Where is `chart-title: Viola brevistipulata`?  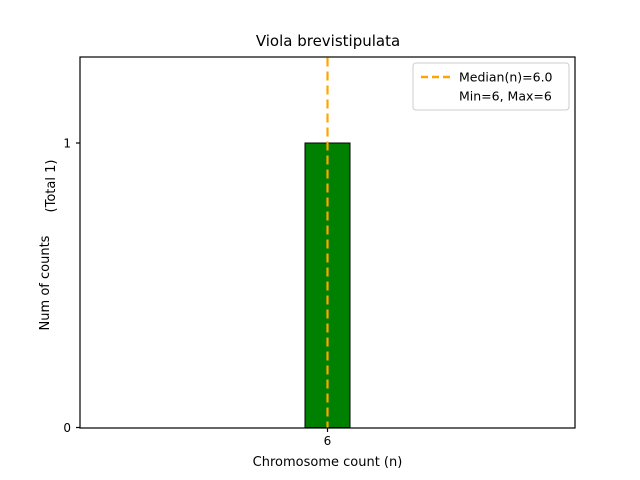 chart-title: Viola brevistipulata is located at coordinates (328, 41).